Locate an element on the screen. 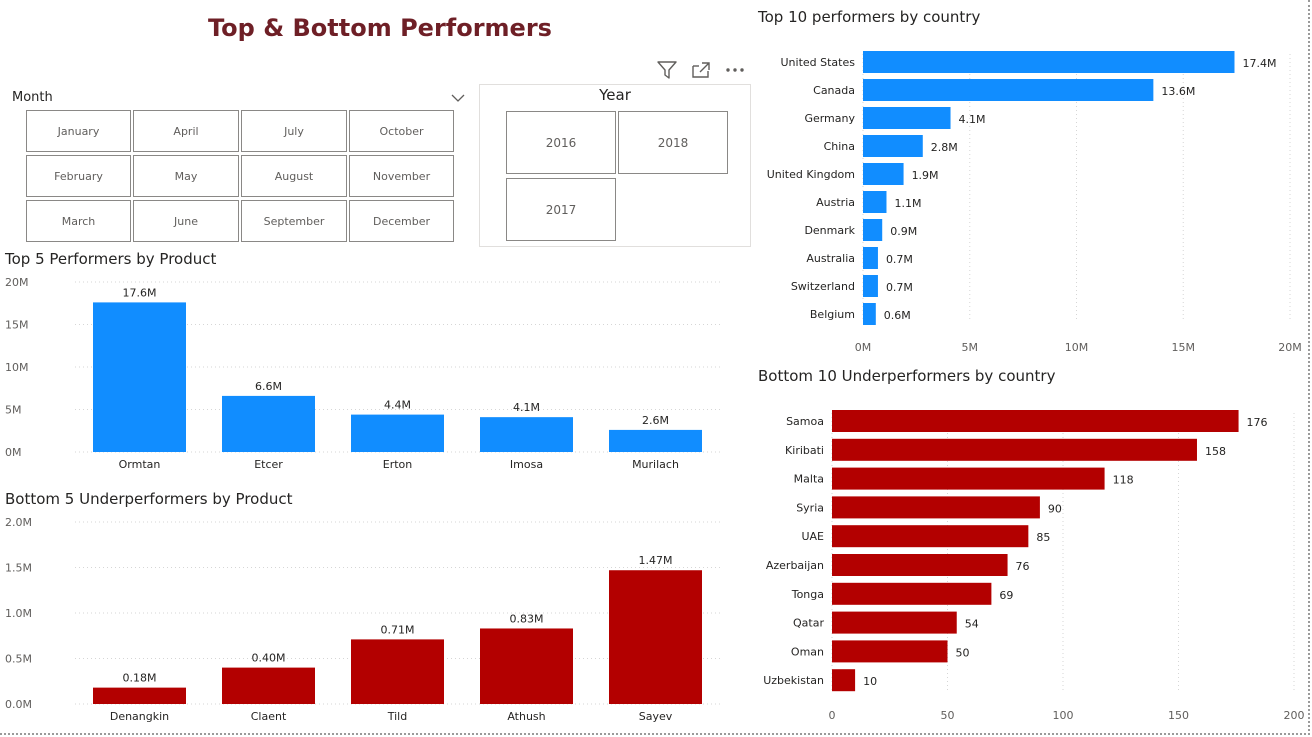 Image resolution: width=1312 pixels, height=737 pixels. y-tick-label: 10M is located at coordinates (17, 367).